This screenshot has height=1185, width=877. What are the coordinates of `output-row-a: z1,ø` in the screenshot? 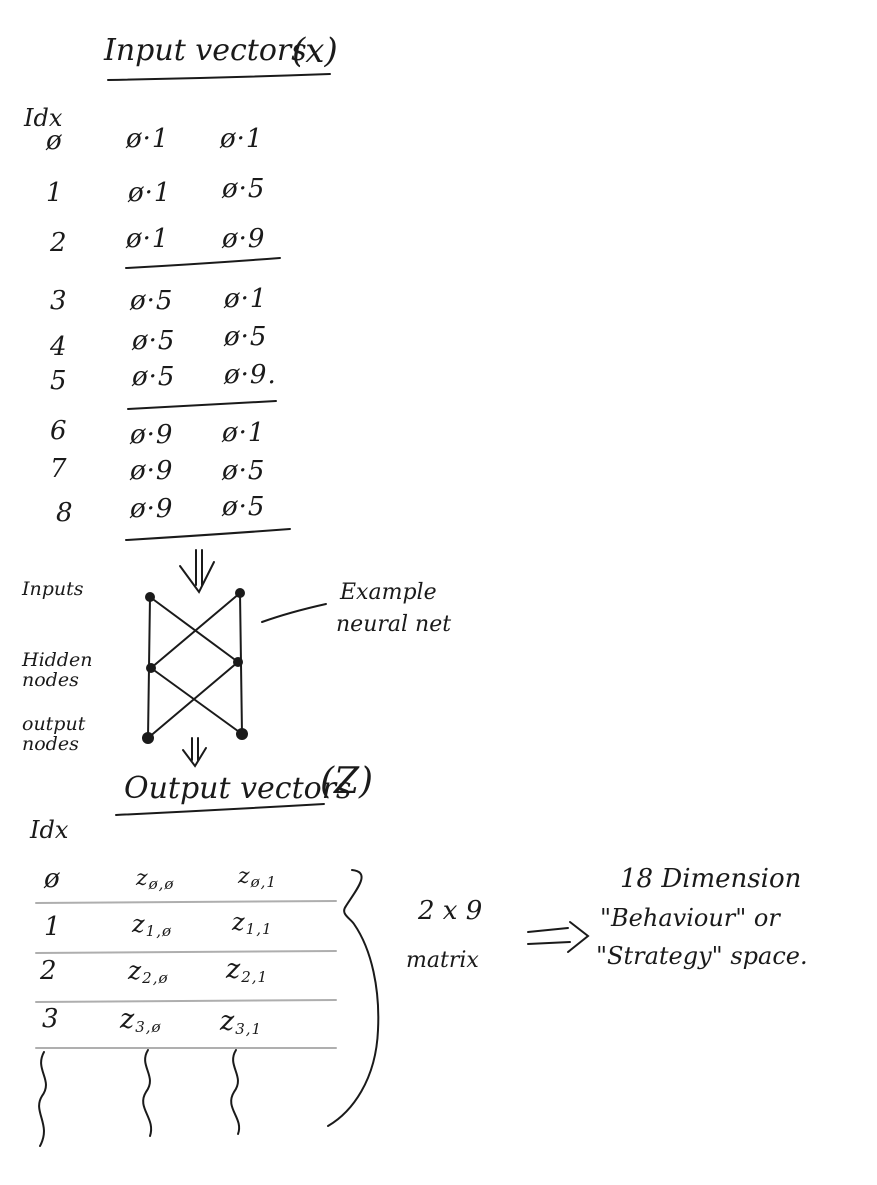 It's located at (152, 925).